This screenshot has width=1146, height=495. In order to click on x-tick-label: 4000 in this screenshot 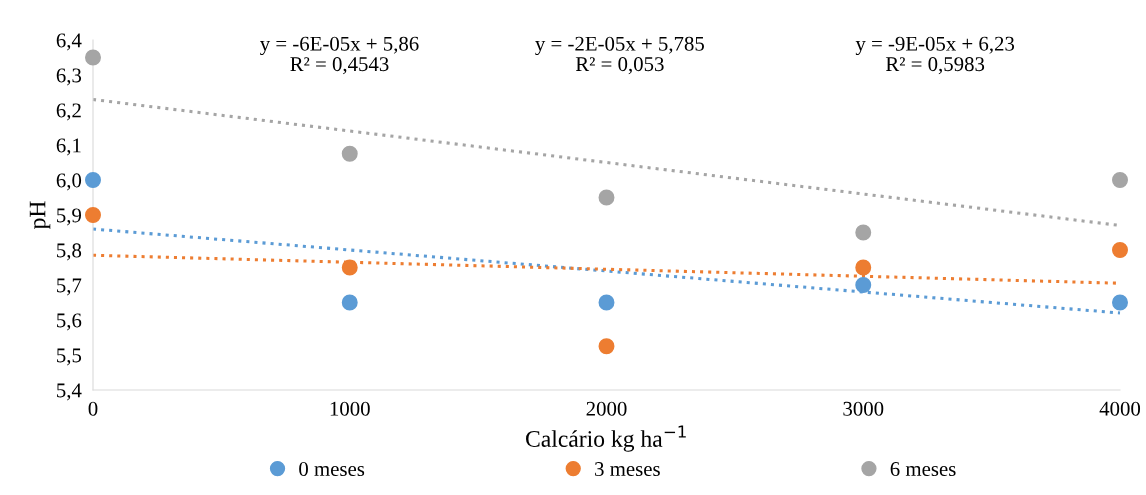, I will do `click(1120, 408)`.